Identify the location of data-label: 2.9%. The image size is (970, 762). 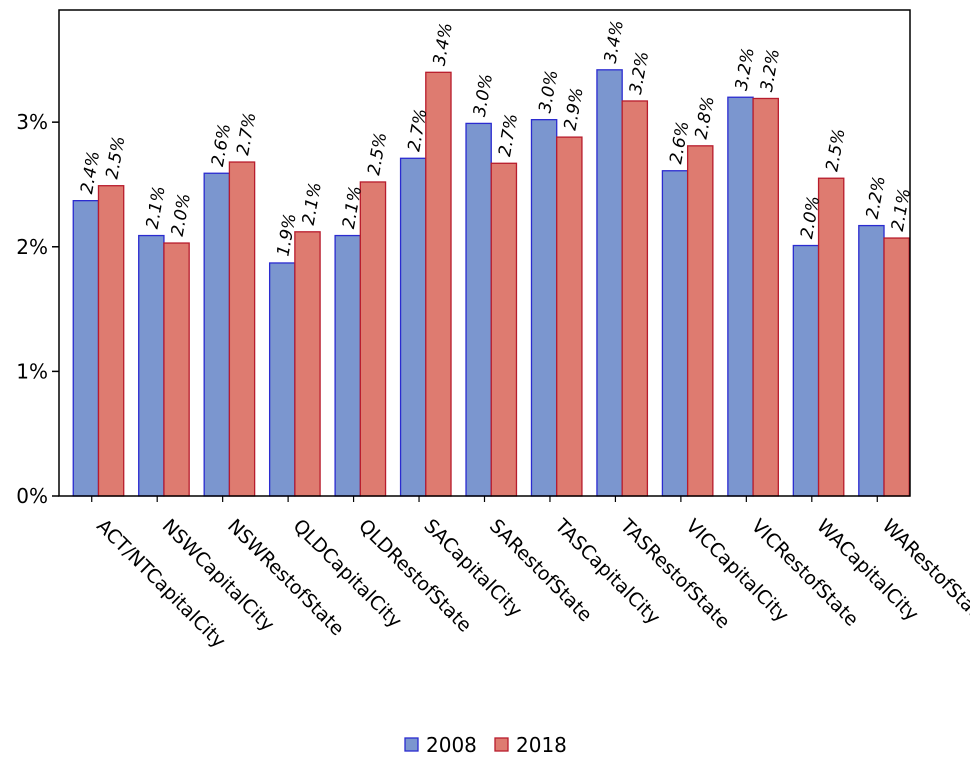
(574, 109).